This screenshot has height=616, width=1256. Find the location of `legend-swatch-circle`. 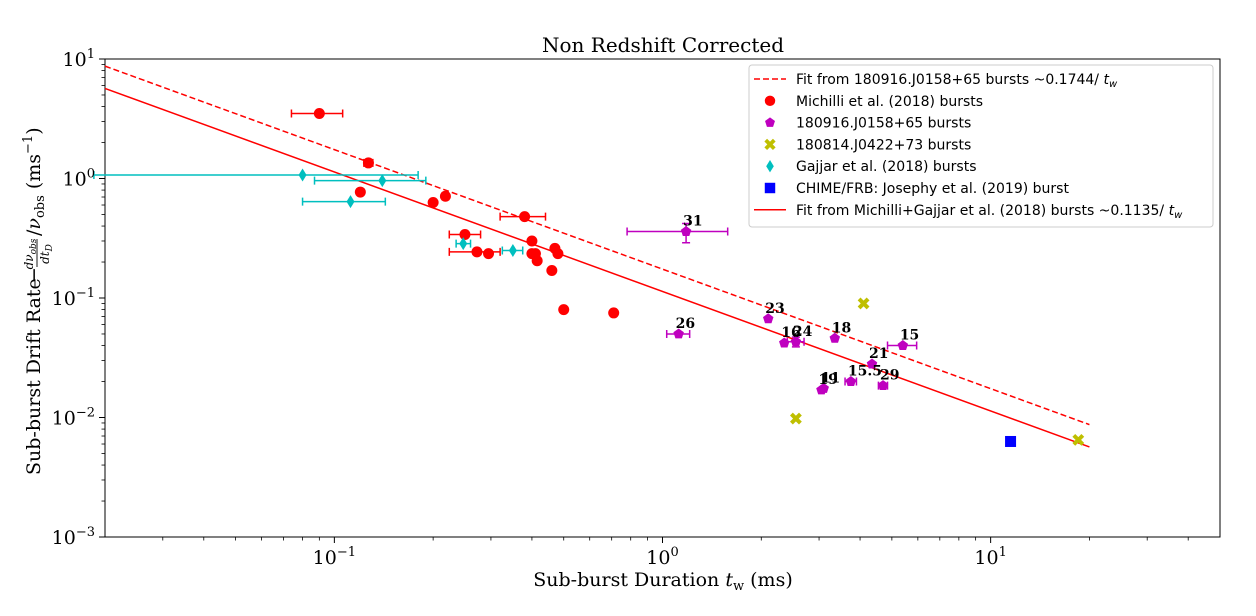

legend-swatch-circle is located at coordinates (770, 101).